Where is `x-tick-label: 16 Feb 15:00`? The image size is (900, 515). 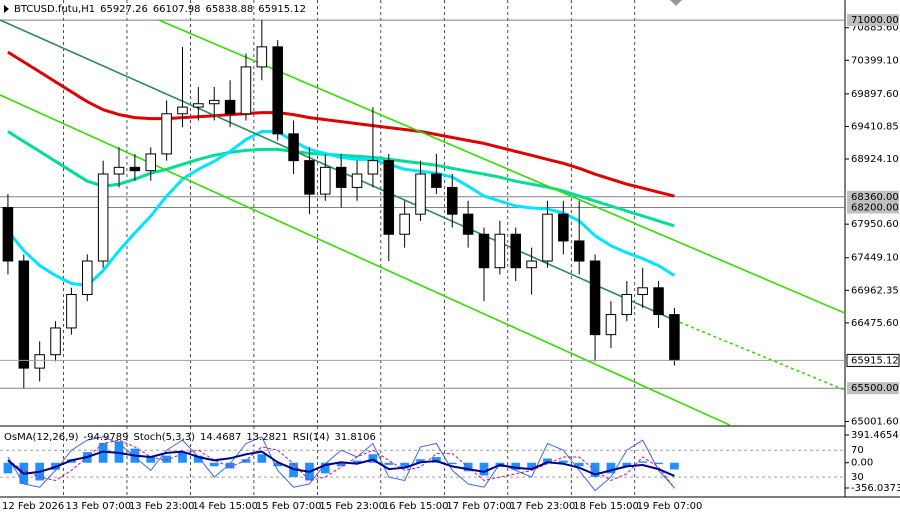
x-tick-label: 16 Feb 15:00 is located at coordinates (416, 506).